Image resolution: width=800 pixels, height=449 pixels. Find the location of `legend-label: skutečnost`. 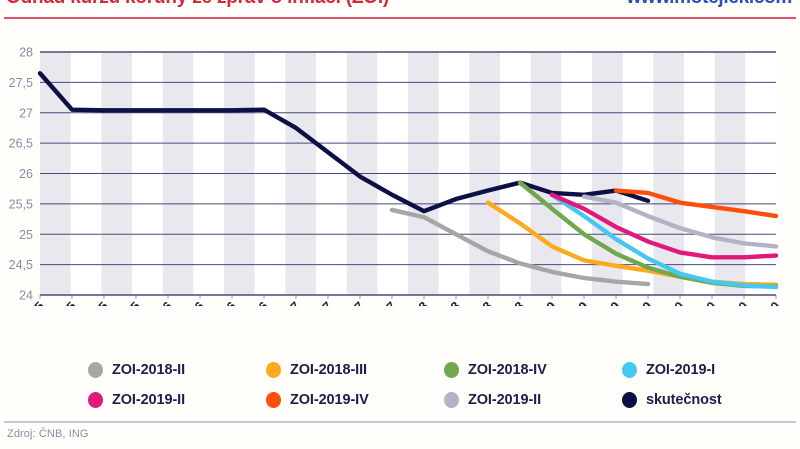

legend-label: skutečnost is located at coordinates (684, 400).